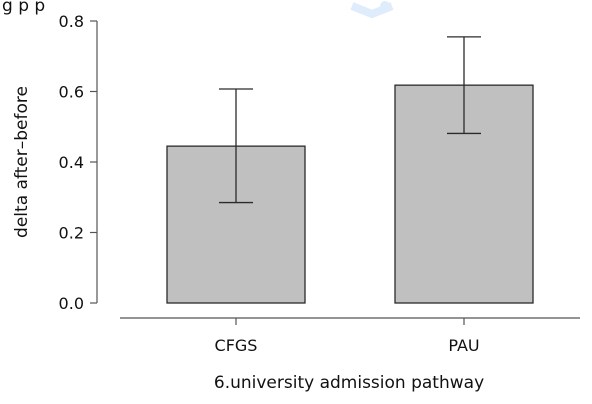 Image resolution: width=592 pixels, height=404 pixels. Describe the element at coordinates (350, 336) in the screenshot. I see `x-axis: CFGS PAU` at that location.